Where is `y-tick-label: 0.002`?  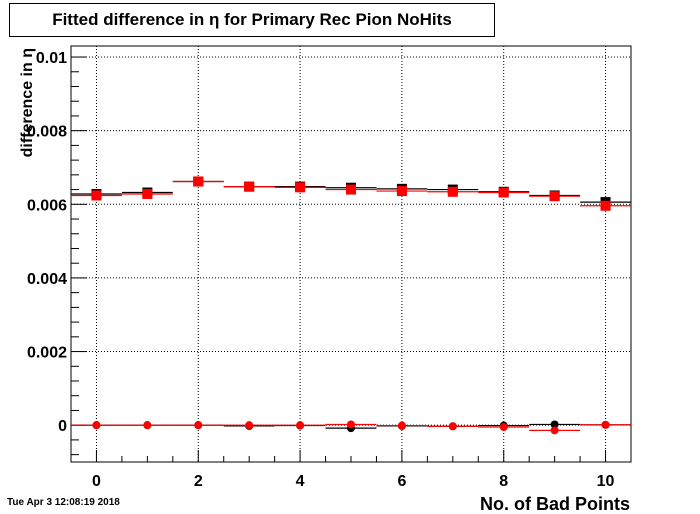
y-tick-label: 0.002 is located at coordinates (47, 353).